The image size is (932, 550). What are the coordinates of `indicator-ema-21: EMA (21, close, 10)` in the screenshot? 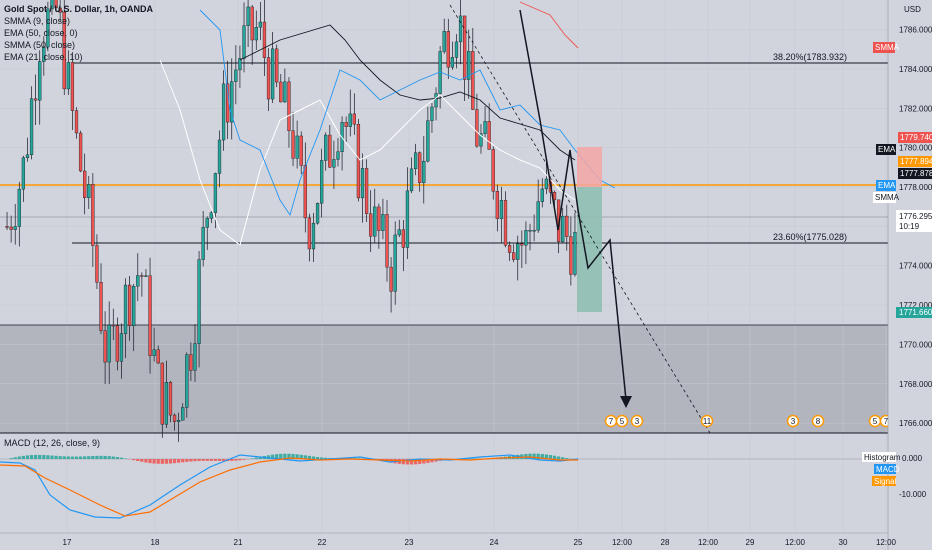 It's located at (43, 57).